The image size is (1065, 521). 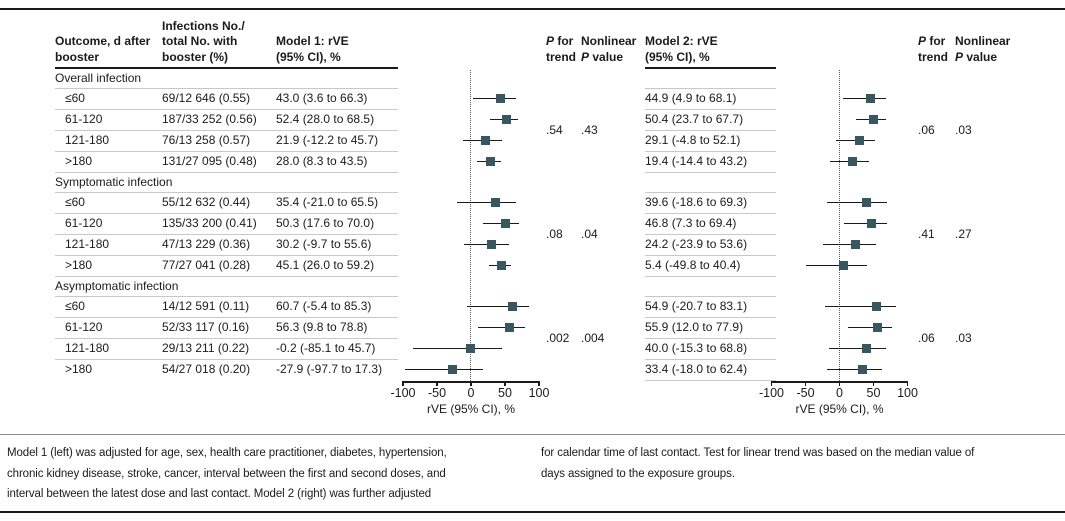 What do you see at coordinates (554, 233) in the screenshot?
I see `p-for-trend-value-model1: .08` at bounding box center [554, 233].